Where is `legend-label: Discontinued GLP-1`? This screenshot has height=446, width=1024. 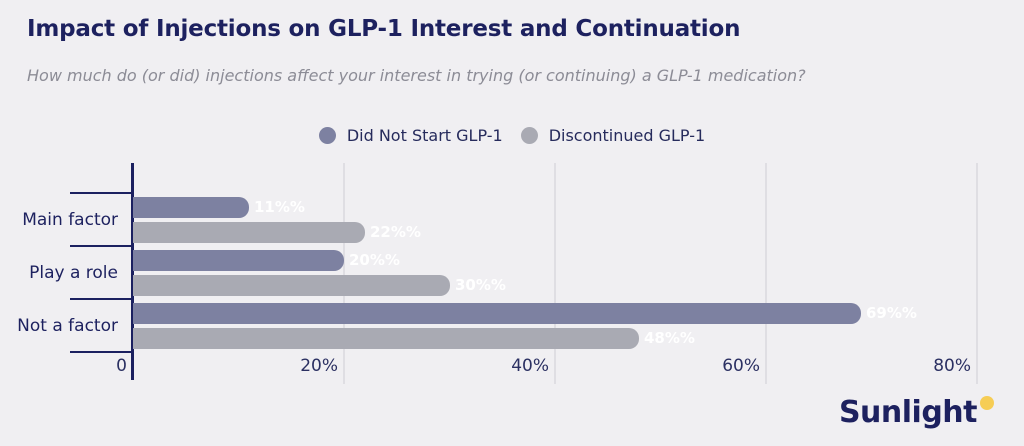
legend-label: Discontinued GLP-1 is located at coordinates (627, 135).